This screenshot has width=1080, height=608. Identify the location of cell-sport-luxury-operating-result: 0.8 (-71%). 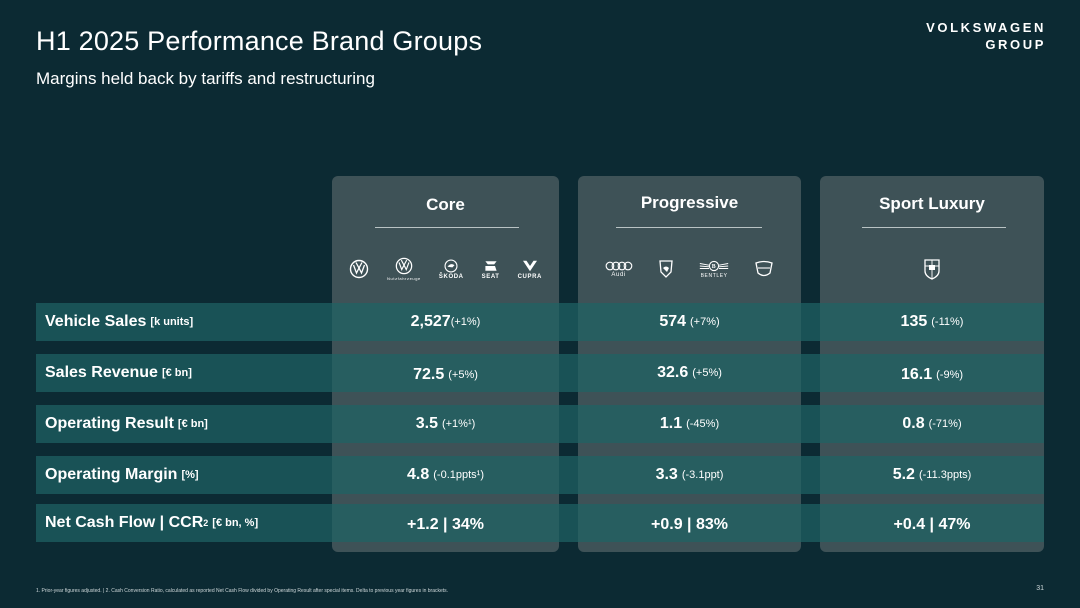
(932, 424).